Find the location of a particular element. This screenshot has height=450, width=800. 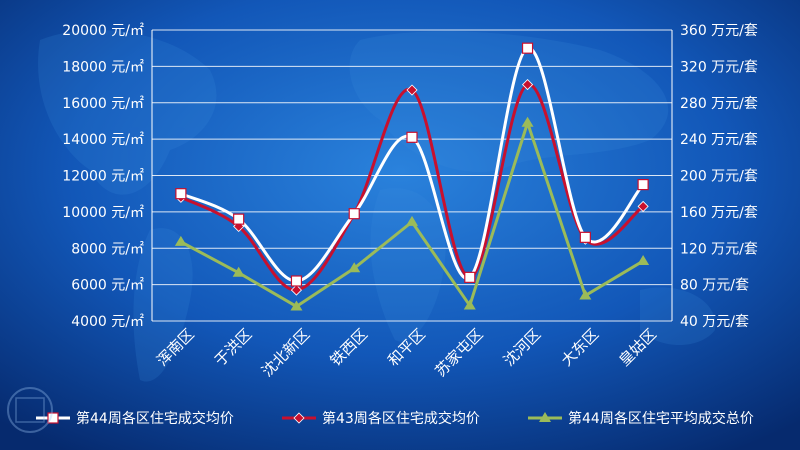

right-tick-label: 360 万元/套 is located at coordinates (719, 31).